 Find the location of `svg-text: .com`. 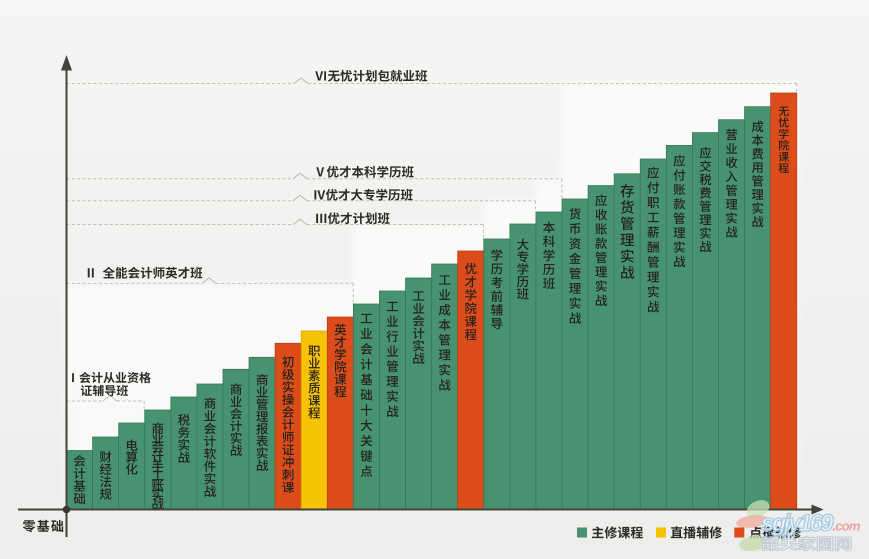

svg-text: .com is located at coordinates (847, 526).